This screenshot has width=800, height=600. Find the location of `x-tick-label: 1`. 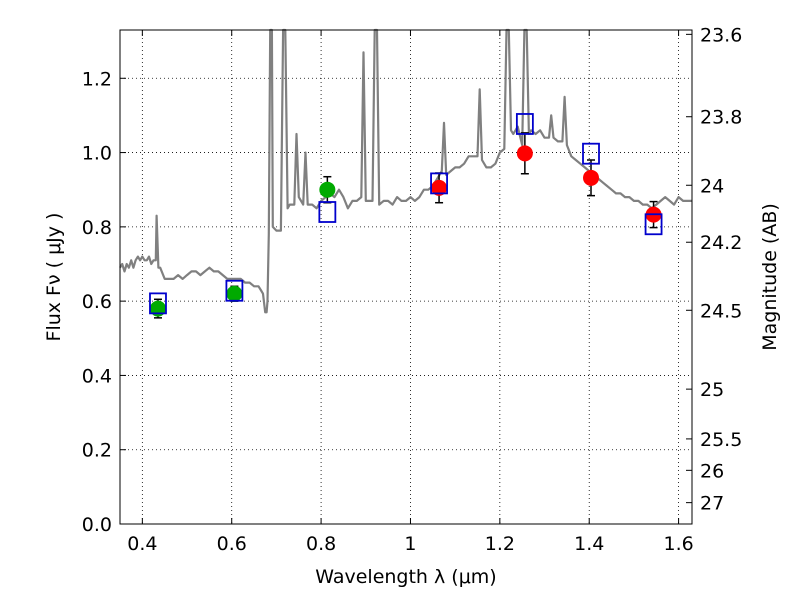

x-tick-label: 1 is located at coordinates (410, 544).